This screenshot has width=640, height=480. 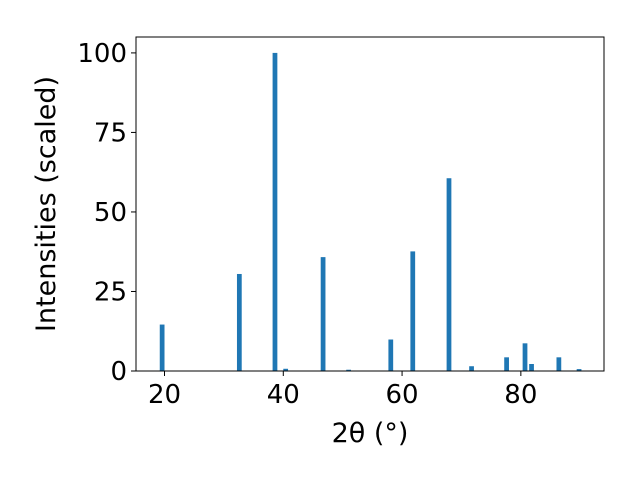 I want to click on x-tick-label: 60, so click(x=402, y=395).